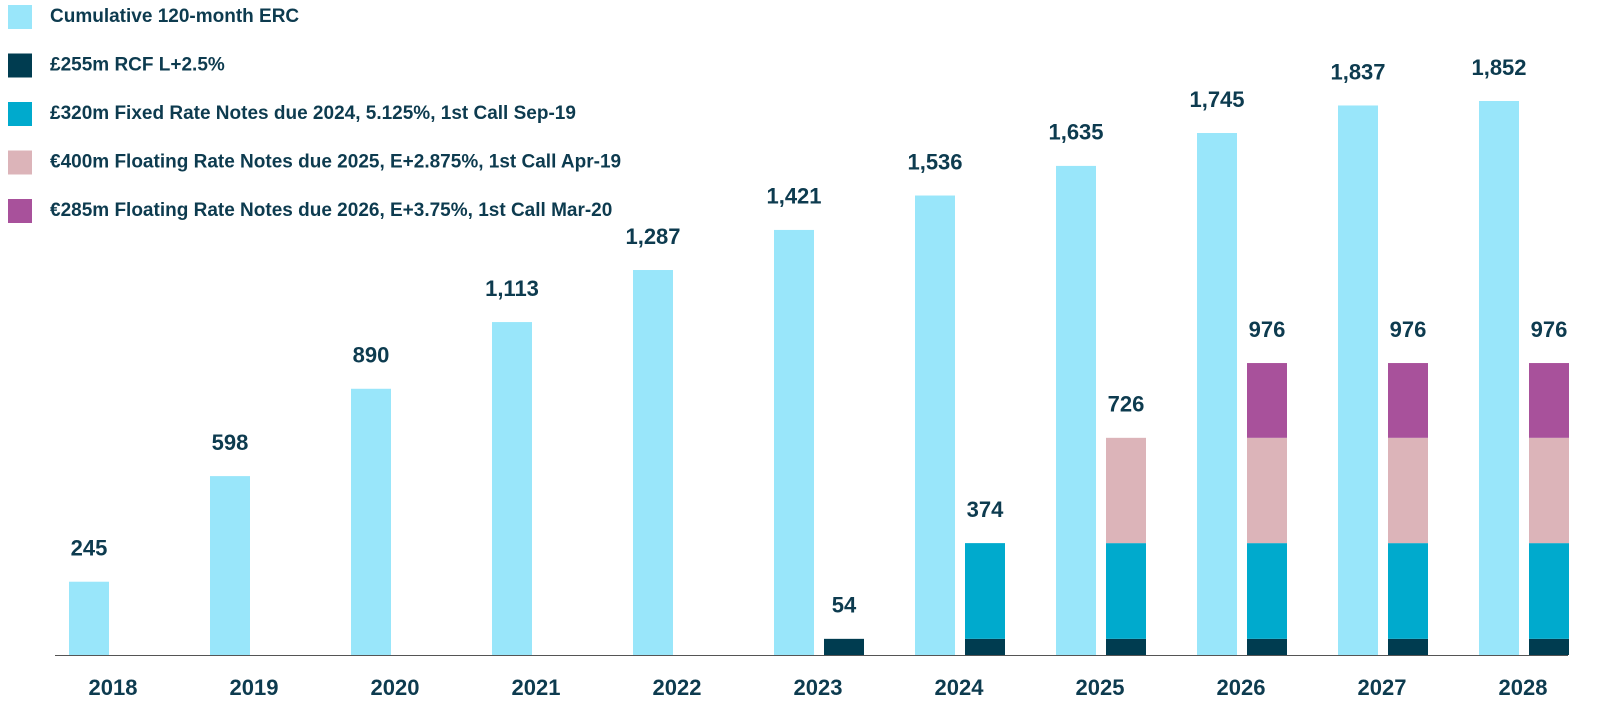 The height and width of the screenshot is (722, 1612). What do you see at coordinates (371, 355) in the screenshot?
I see `value-label: 890` at bounding box center [371, 355].